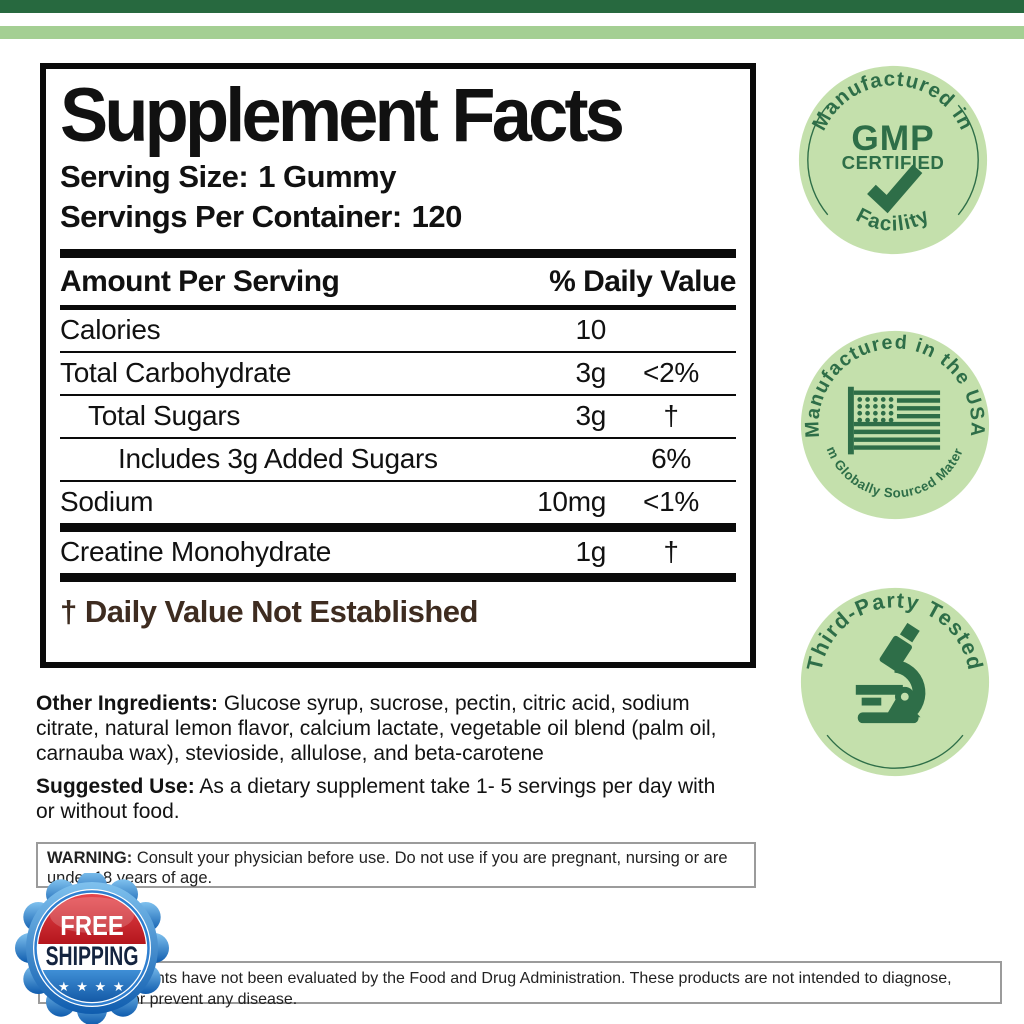 Image resolution: width=1024 pixels, height=1024 pixels. I want to click on nutrient-dv: 6%, so click(671, 459).